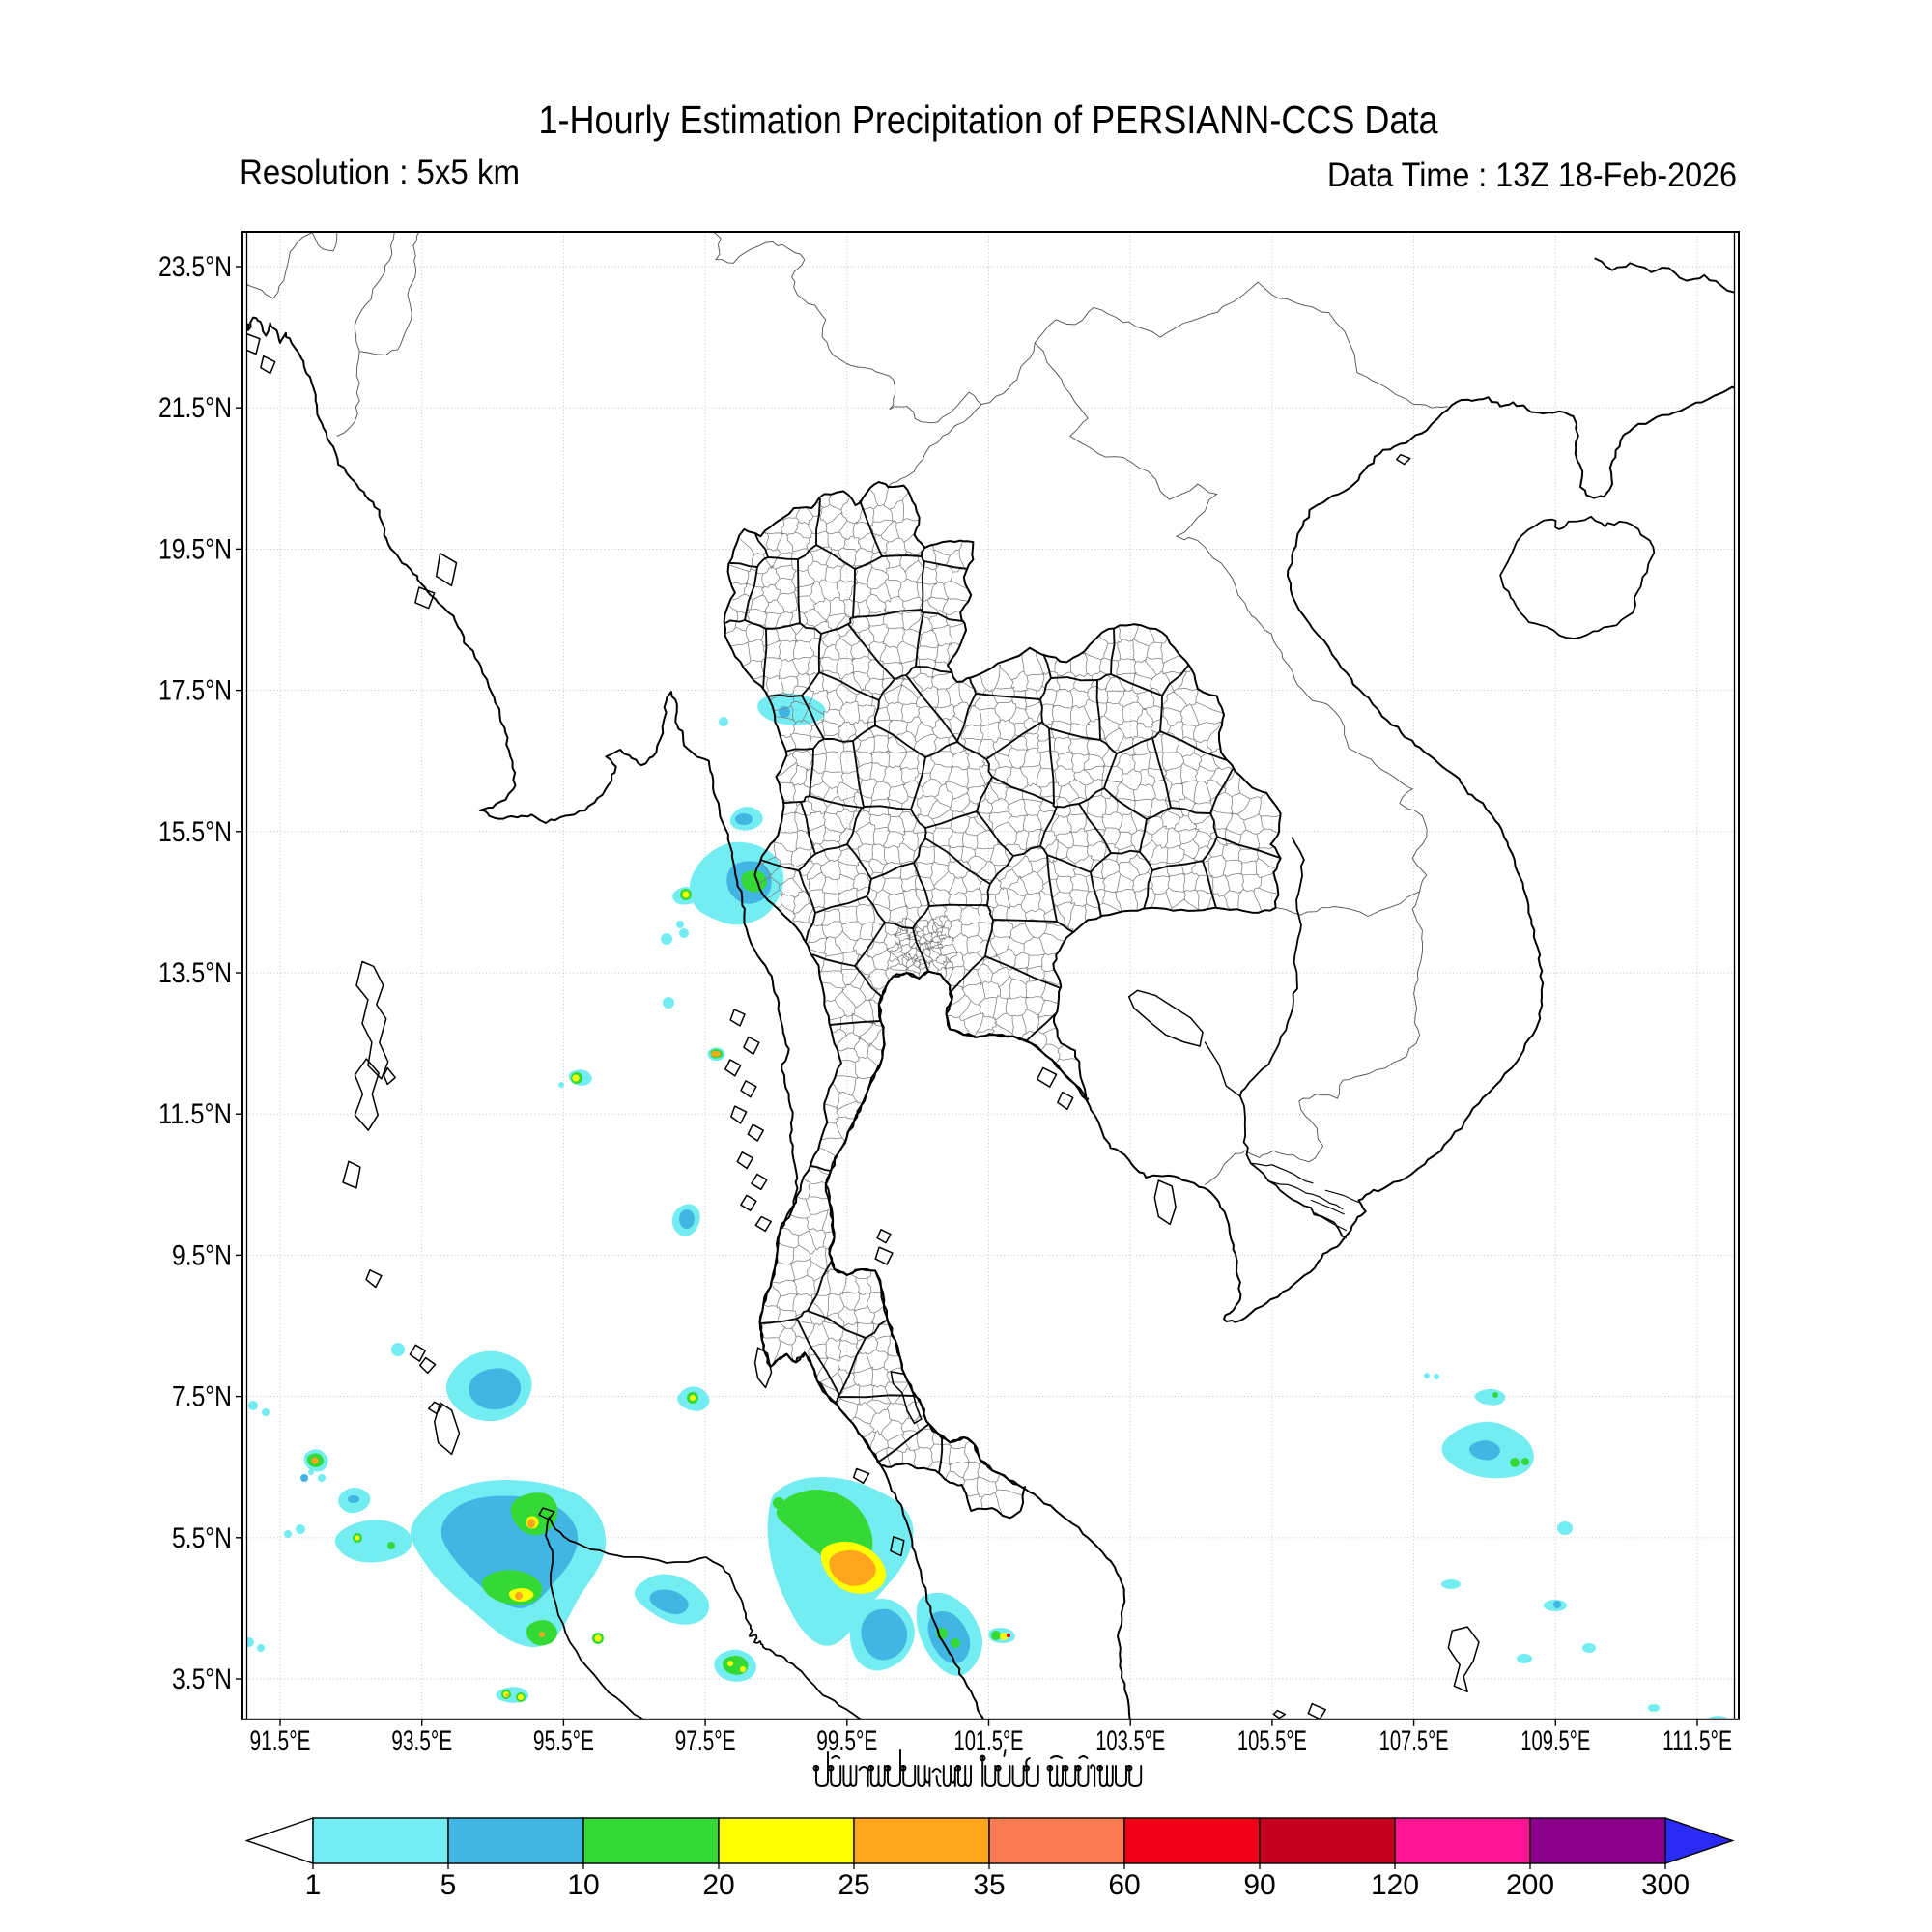 The height and width of the screenshot is (1932, 1932). Describe the element at coordinates (202, 1255) in the screenshot. I see `svg-text: 9.5°N` at that location.